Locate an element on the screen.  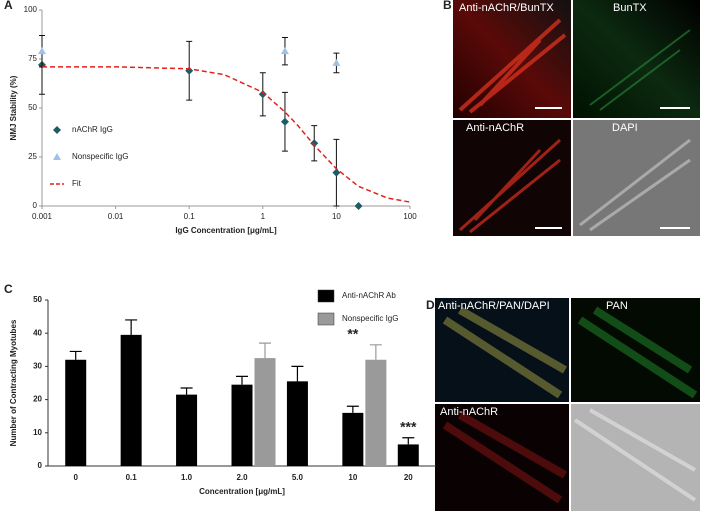
panel-label: B is located at coordinates (447, 6).